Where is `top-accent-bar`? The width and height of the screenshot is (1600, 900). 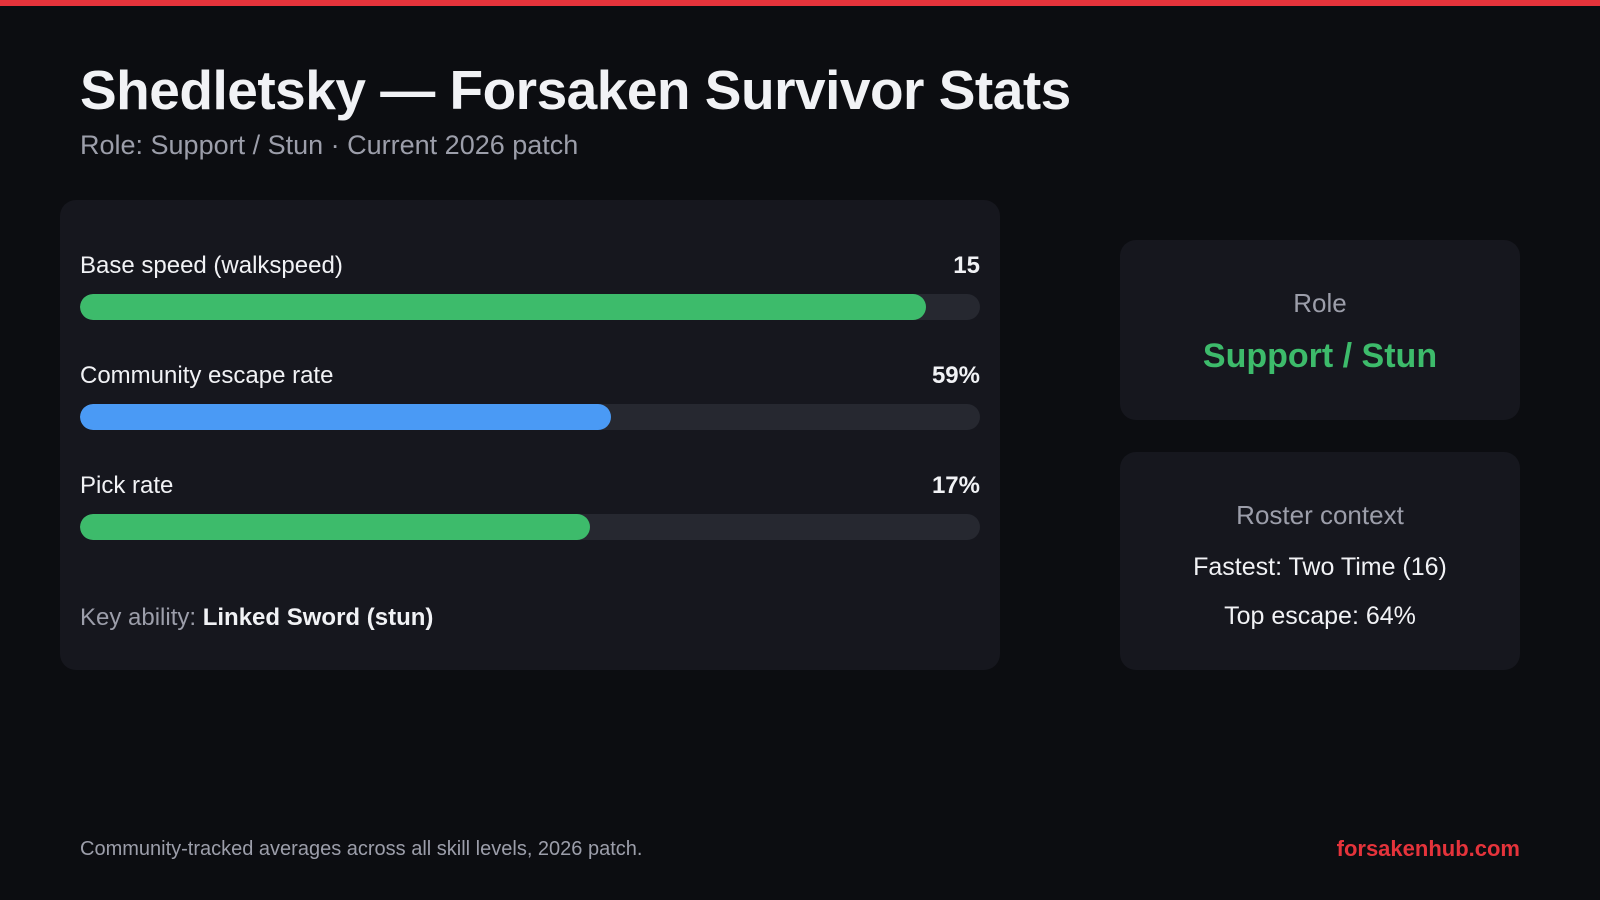
top-accent-bar is located at coordinates (800, 3).